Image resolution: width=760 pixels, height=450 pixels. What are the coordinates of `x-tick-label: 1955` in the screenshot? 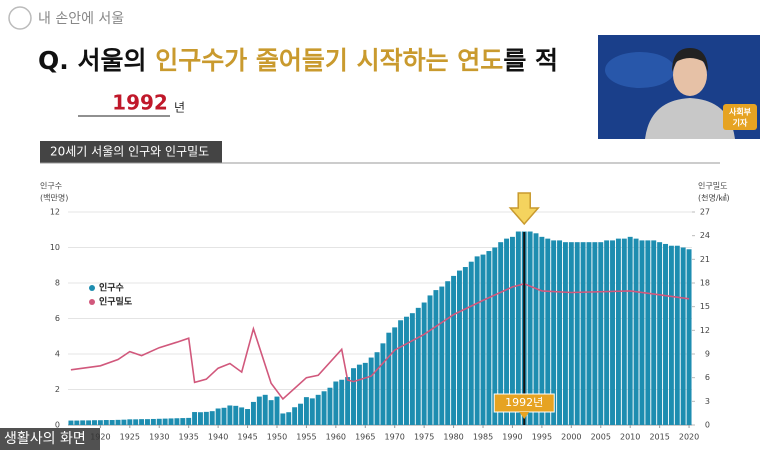 It's located at (306, 437).